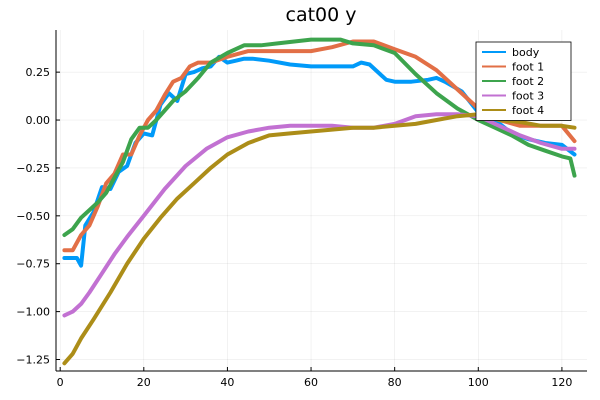 Image resolution: width=600 pixels, height=400 pixels. Describe the element at coordinates (561, 382) in the screenshot. I see `x-tick-label: 120` at that location.